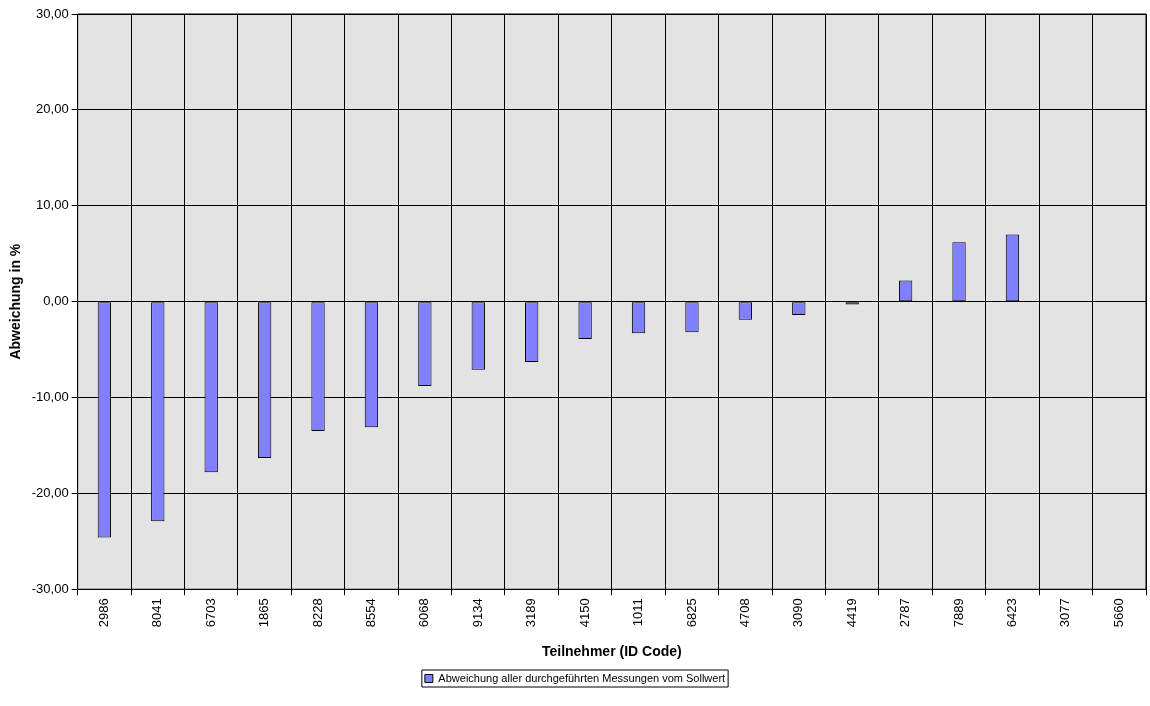 Image resolution: width=1150 pixels, height=706 pixels. What do you see at coordinates (317, 613) in the screenshot?
I see `x-tick-label: 8228` at bounding box center [317, 613].